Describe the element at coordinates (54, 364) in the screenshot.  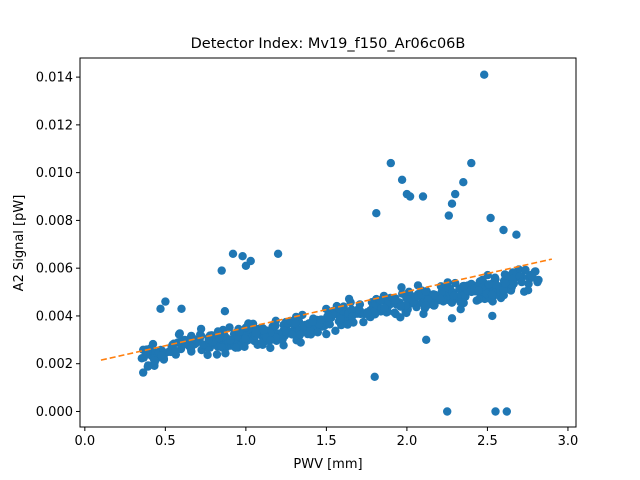
I see `y-tick-label: 0.002` at that location.